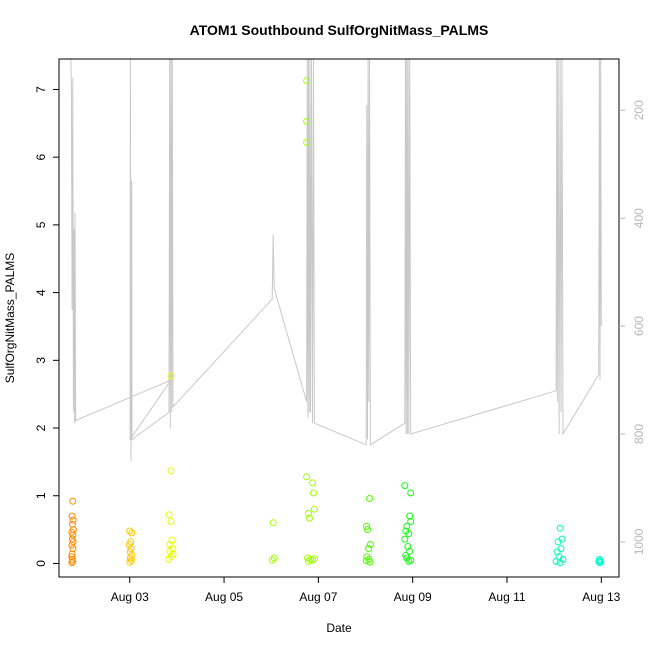 This screenshot has height=650, width=650. What do you see at coordinates (639, 434) in the screenshot?
I see `y-right-tick-label: 800` at bounding box center [639, 434].